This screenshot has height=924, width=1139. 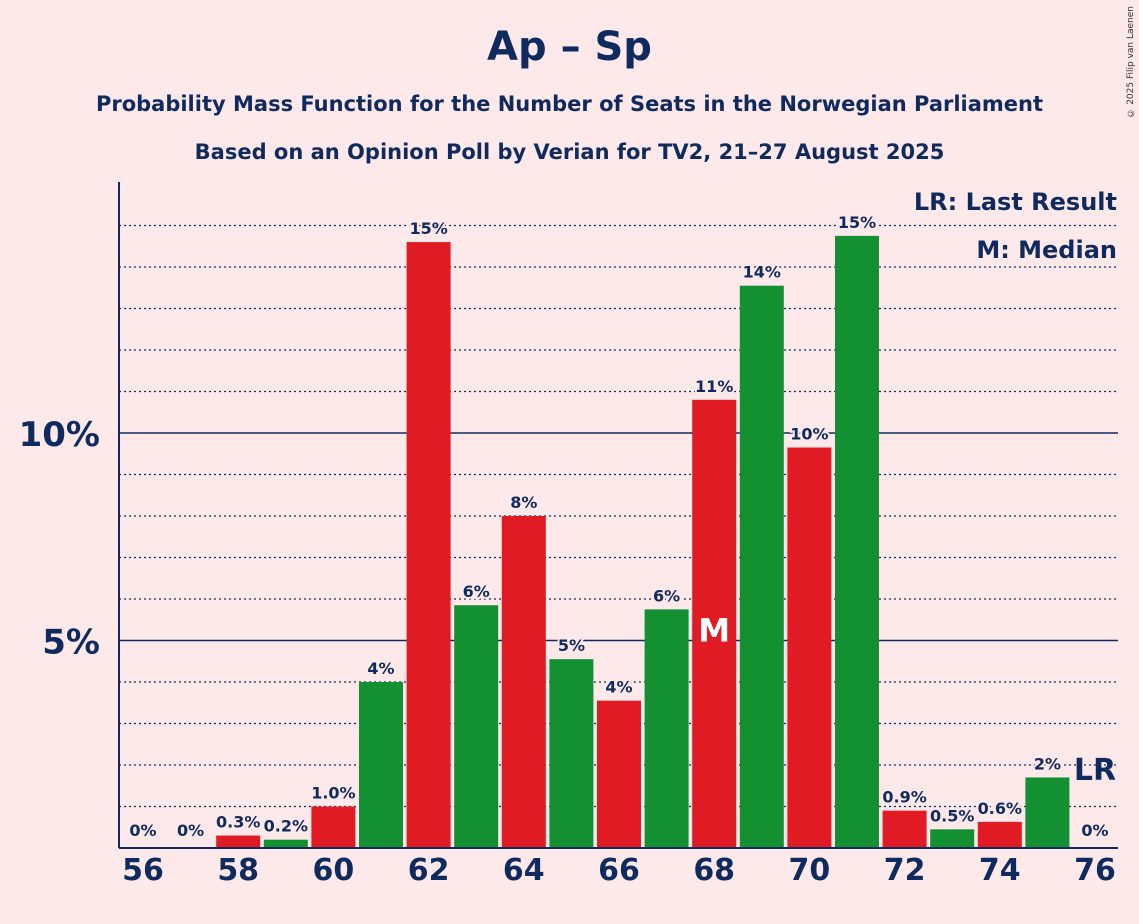 I want to click on data-label-seat-71: 15%, so click(x=857, y=222).